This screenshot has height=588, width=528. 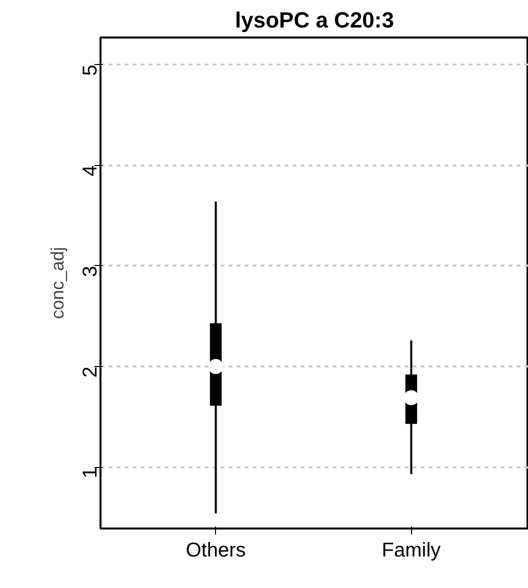 I want to click on x-tick-label: Family, so click(x=411, y=551).